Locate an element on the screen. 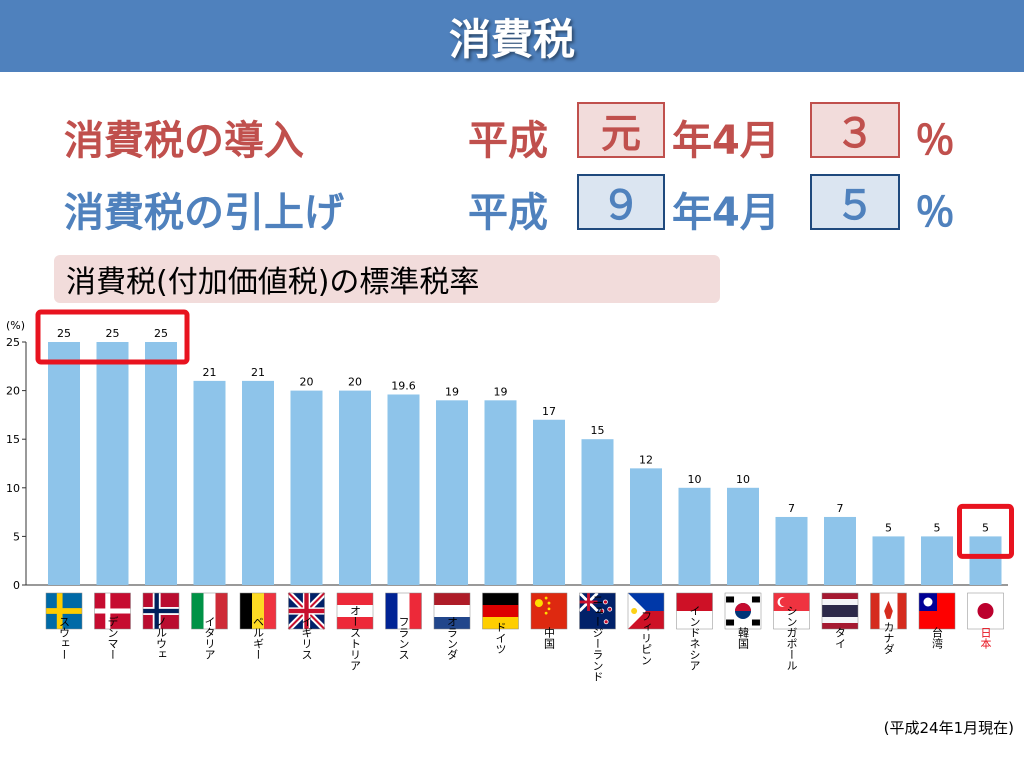 The image size is (1024, 768). value-label-19: 5 is located at coordinates (937, 527).